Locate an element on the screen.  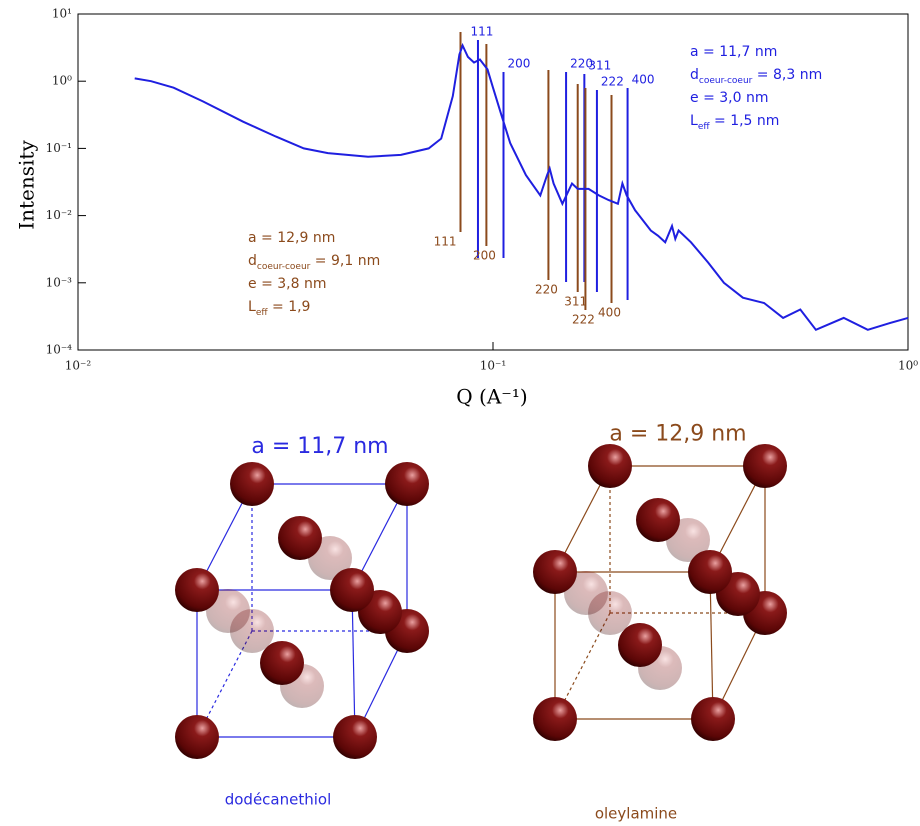
x-tick-label: 10⁻² is located at coordinates (78, 366).